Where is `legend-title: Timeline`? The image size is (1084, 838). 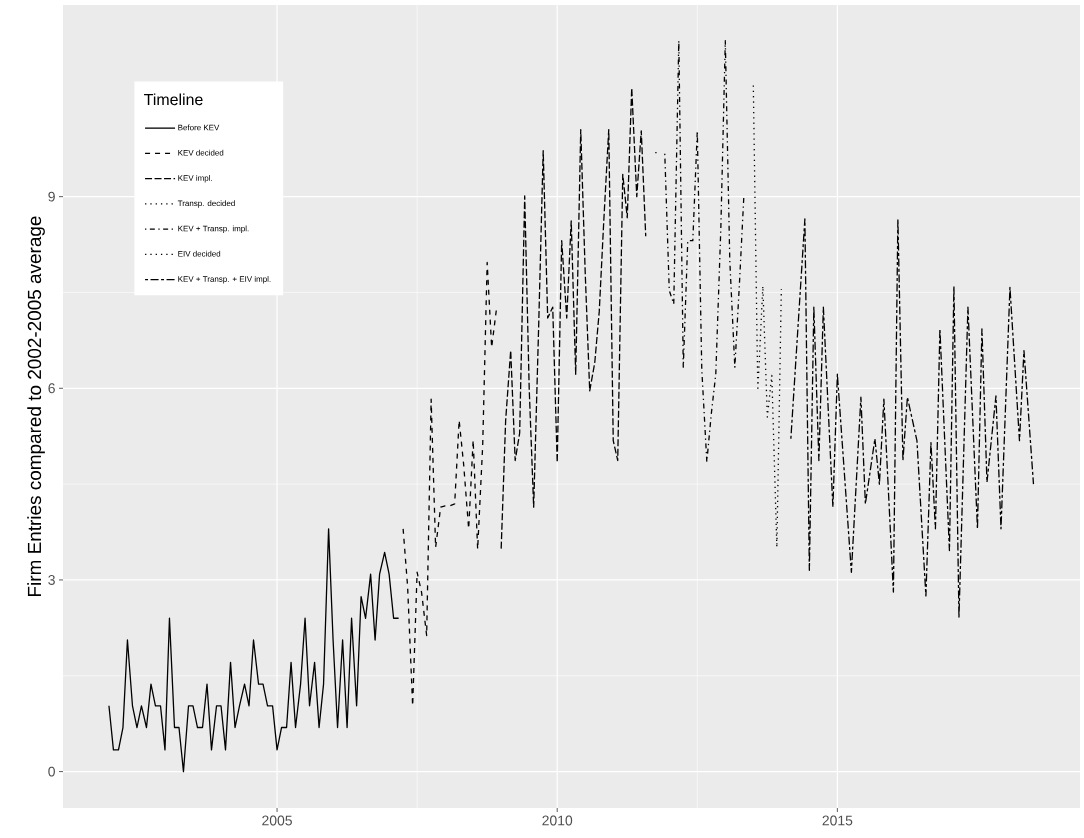 legend-title: Timeline is located at coordinates (173, 99).